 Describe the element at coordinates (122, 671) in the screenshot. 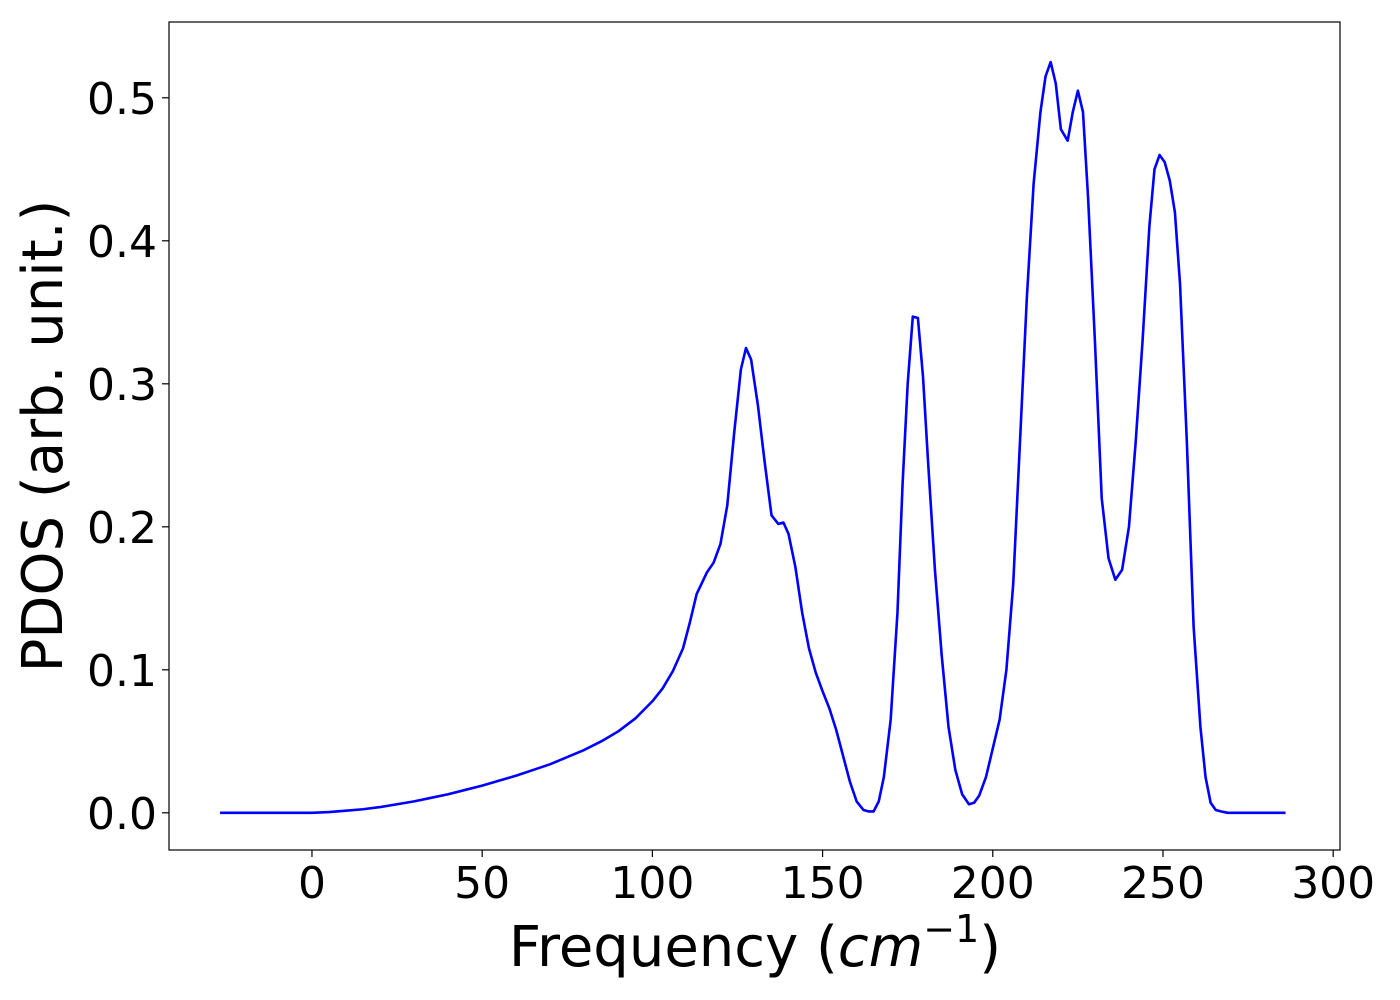

I see `y-tick-label: 0.1` at that location.